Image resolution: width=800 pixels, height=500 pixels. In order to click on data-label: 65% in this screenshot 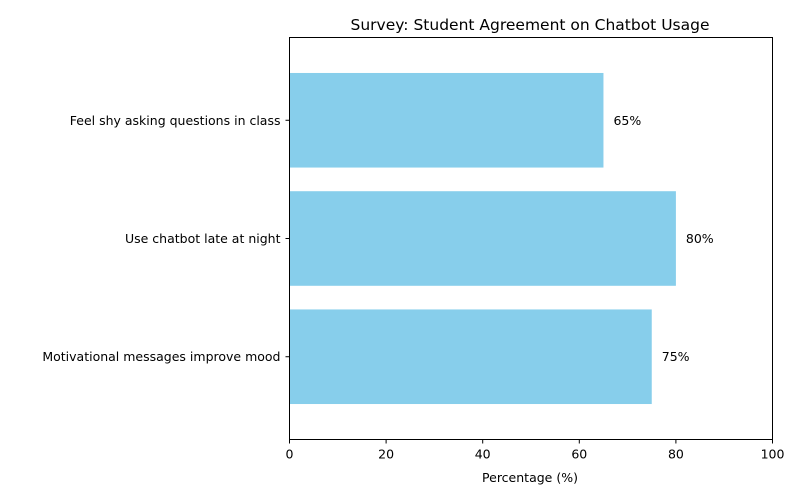, I will do `click(627, 120)`.